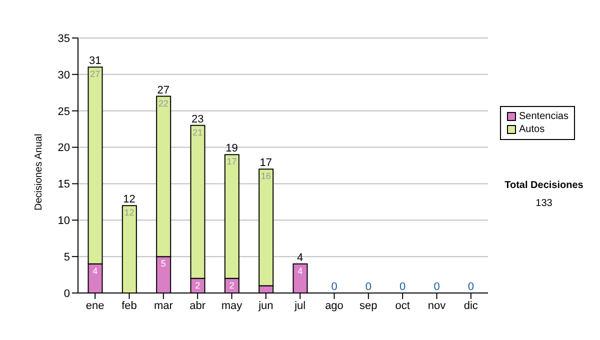  Describe the element at coordinates (532, 129) in the screenshot. I see `legend-label: Autos` at that location.